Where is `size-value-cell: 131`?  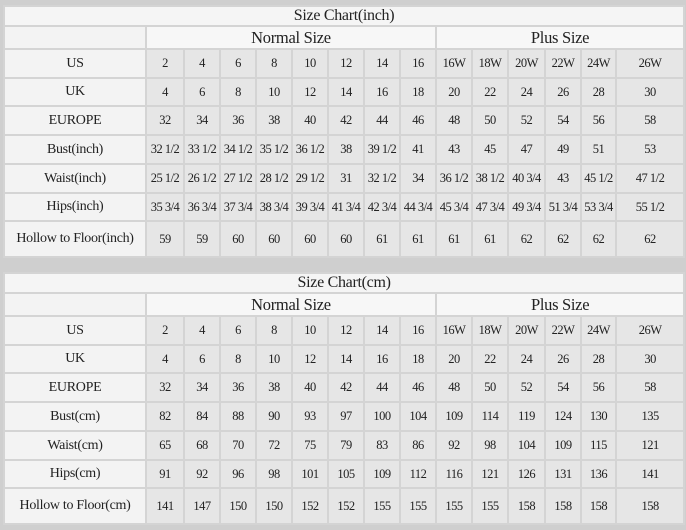
size-value-cell: 131 is located at coordinates (563, 474).